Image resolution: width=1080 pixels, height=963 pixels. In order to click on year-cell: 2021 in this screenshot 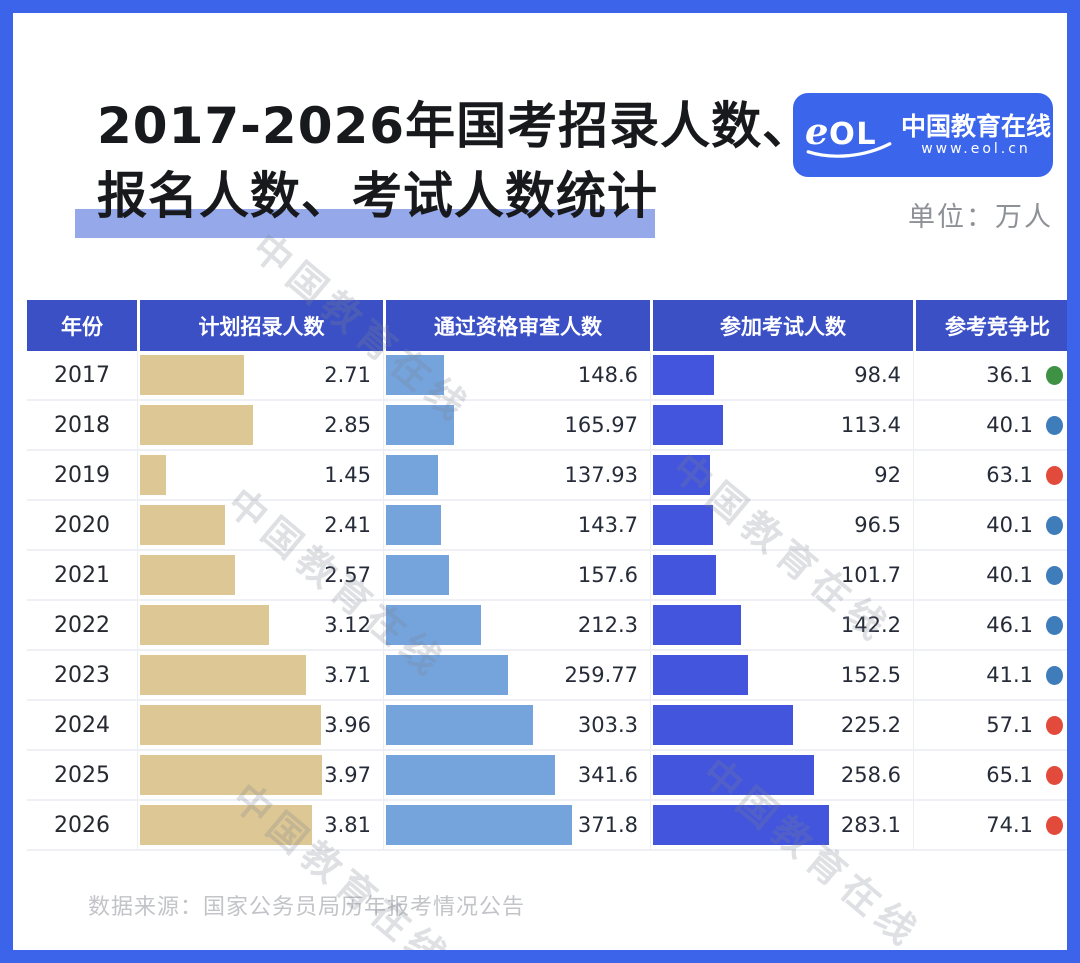, I will do `click(82, 575)`.